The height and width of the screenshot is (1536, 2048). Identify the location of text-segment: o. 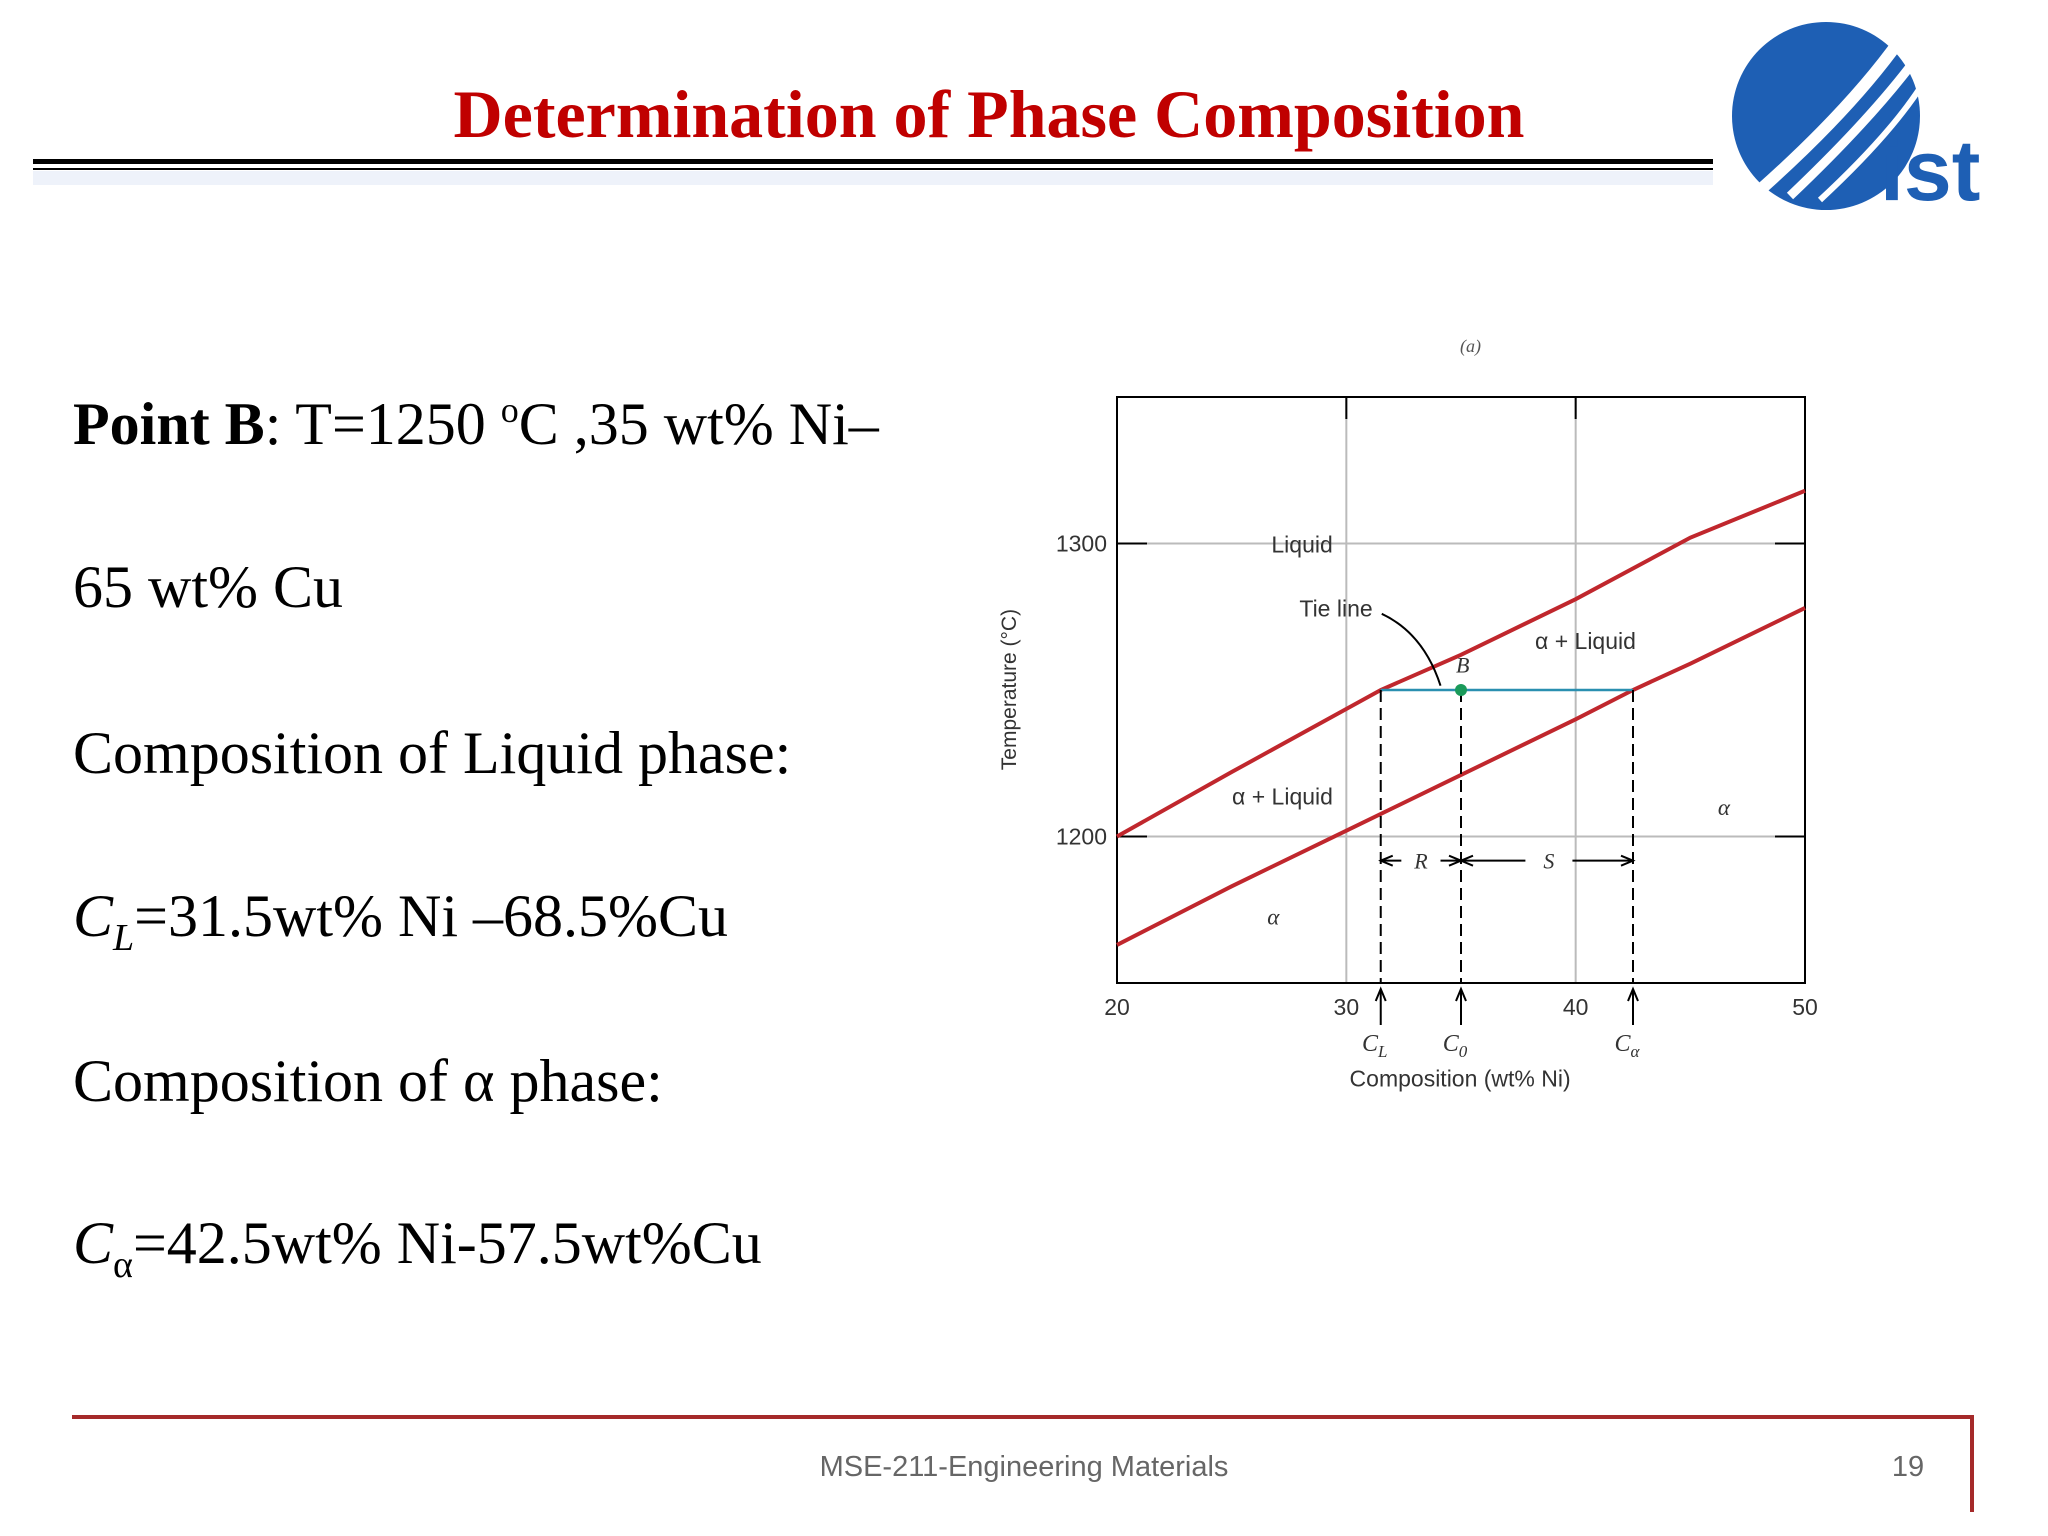
(510, 410).